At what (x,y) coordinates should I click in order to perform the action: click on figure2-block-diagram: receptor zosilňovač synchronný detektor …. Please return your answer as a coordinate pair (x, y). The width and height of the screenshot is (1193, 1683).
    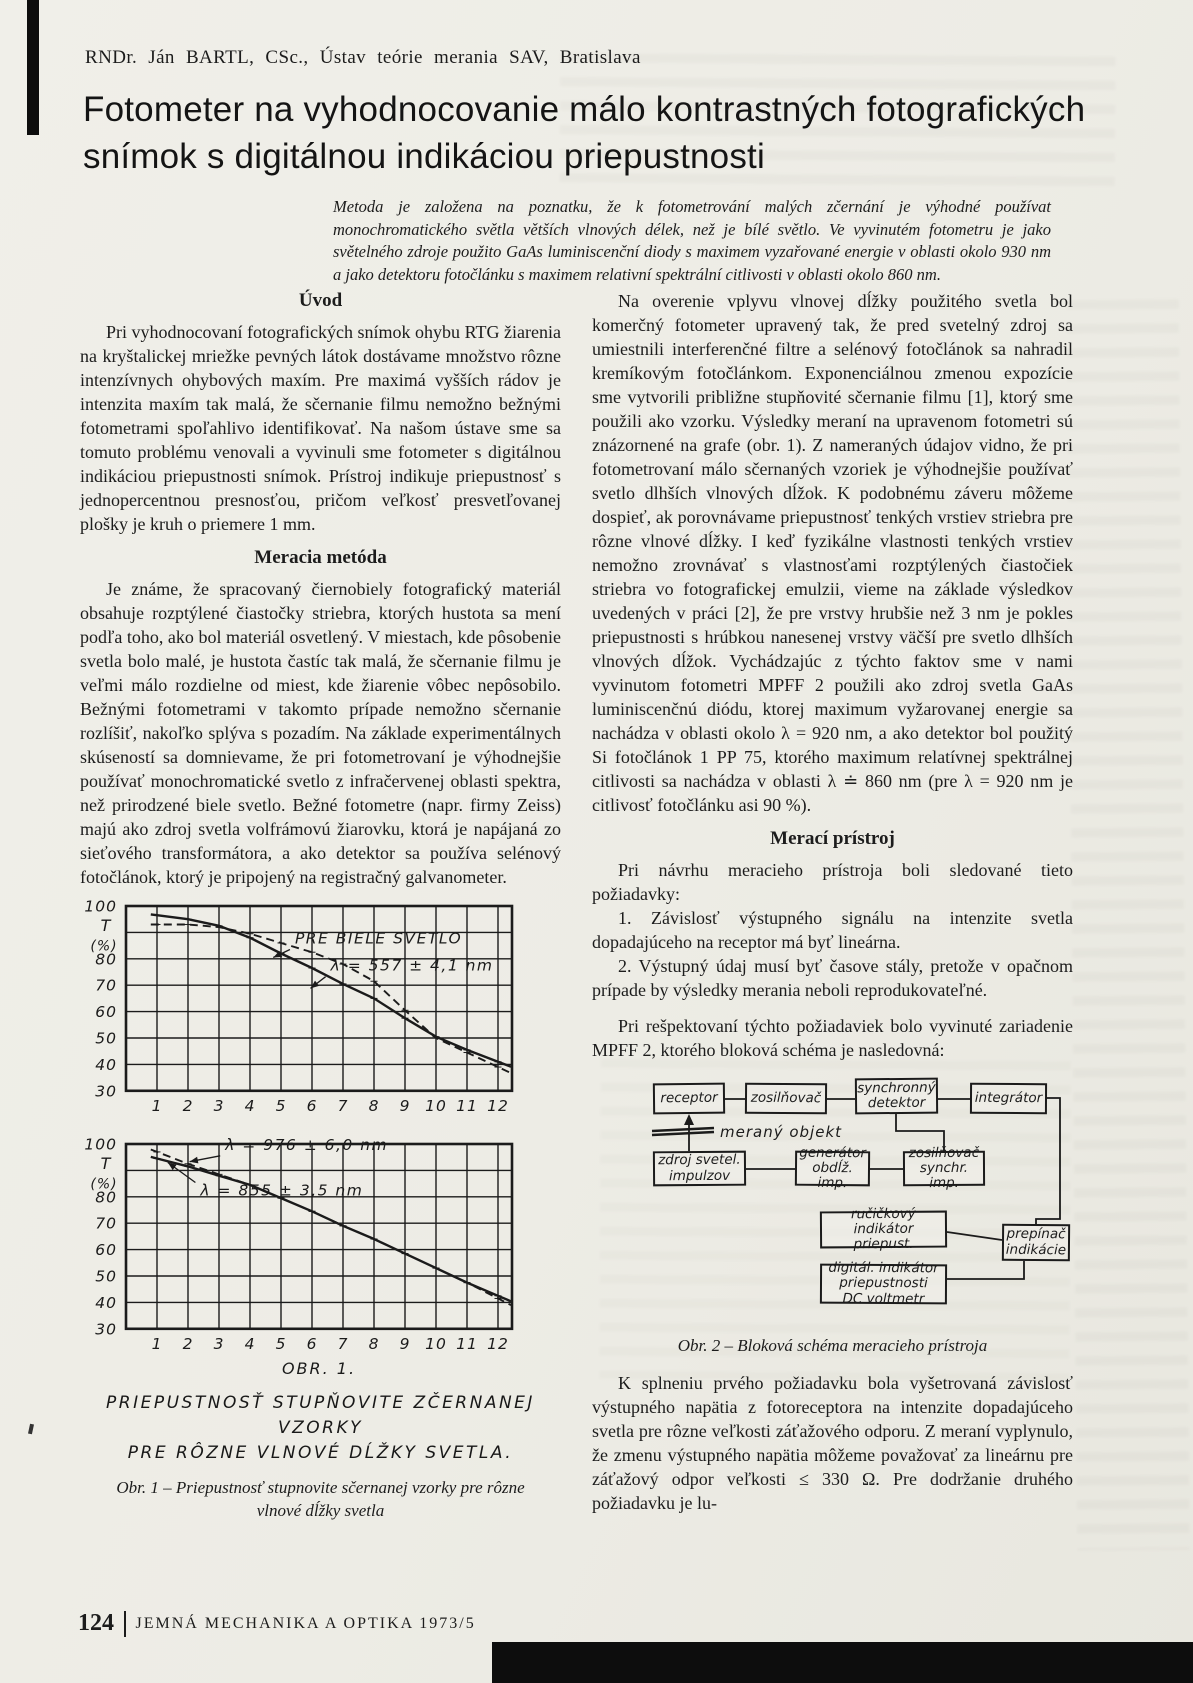
    Looking at the image, I should click on (832, 1200).